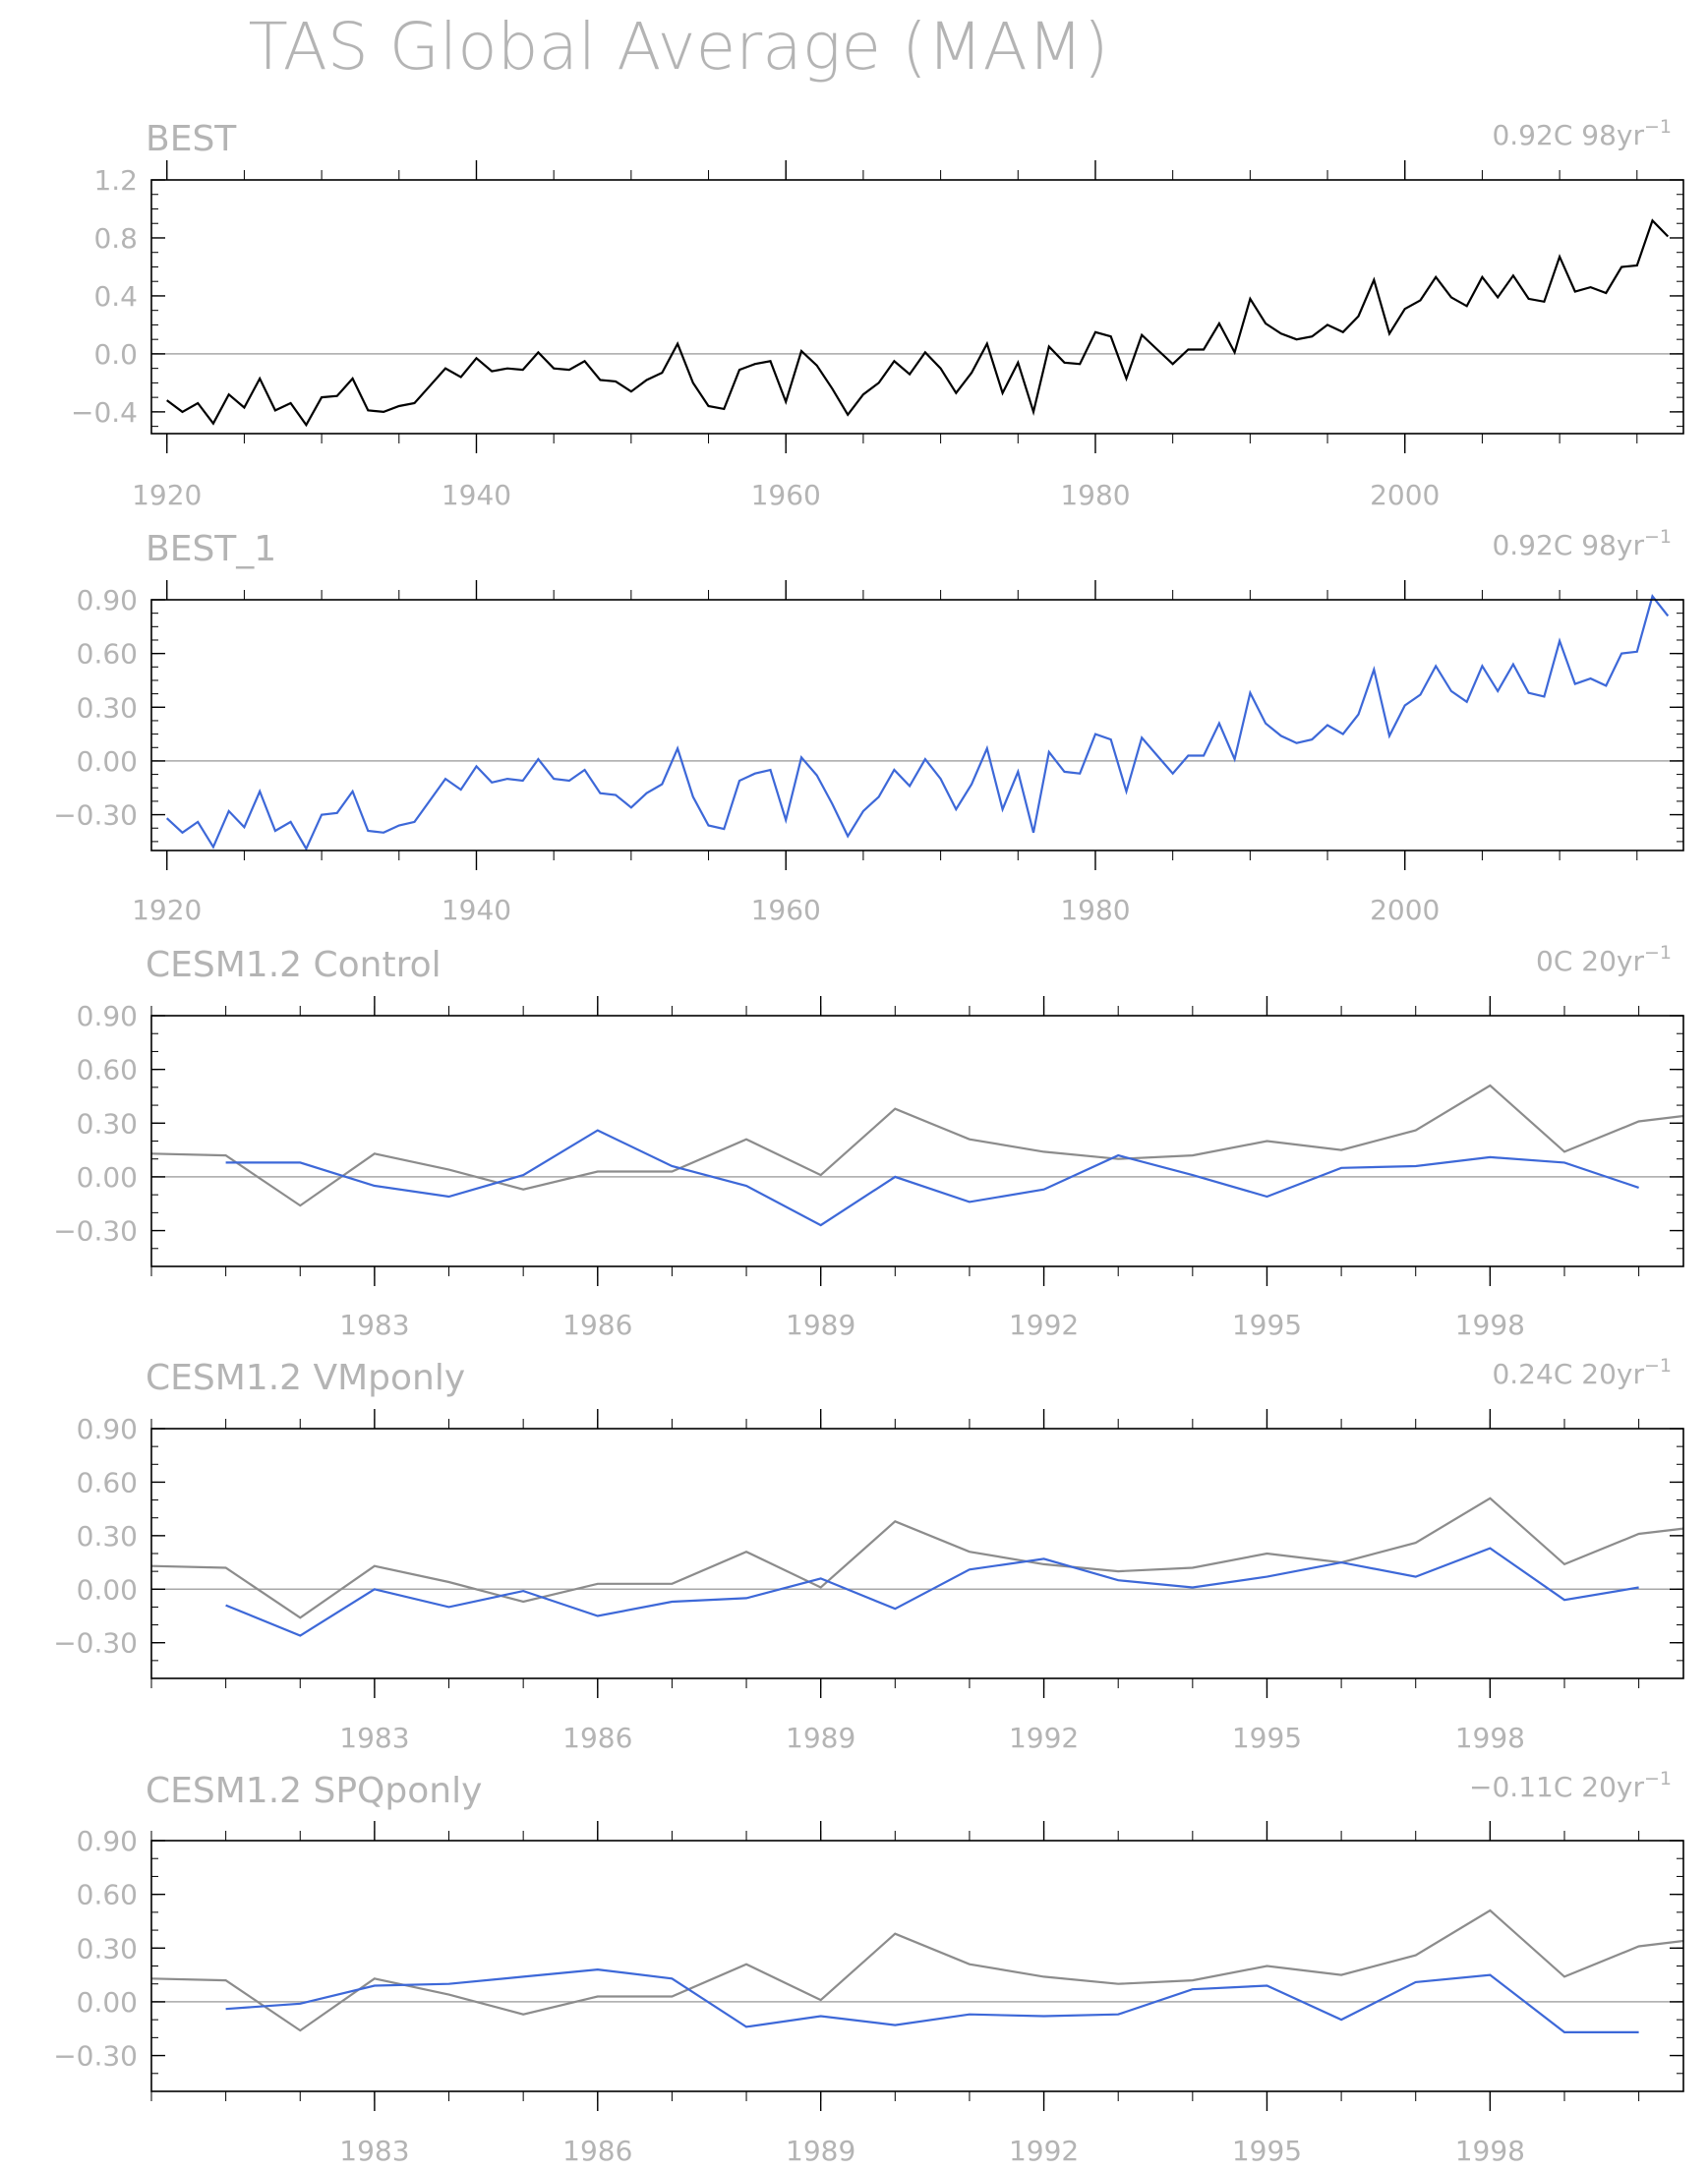 The image size is (1708, 2171). Describe the element at coordinates (305, 1378) in the screenshot. I see `panel-title: CESM1.2 VMponly` at that location.